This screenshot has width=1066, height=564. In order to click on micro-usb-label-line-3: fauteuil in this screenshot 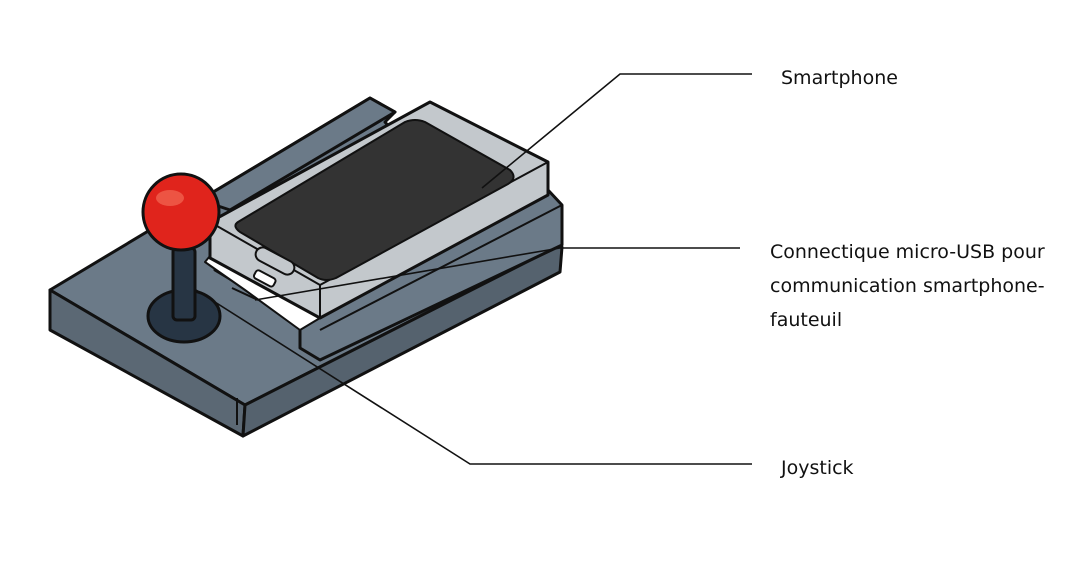, I will do `click(806, 320)`.